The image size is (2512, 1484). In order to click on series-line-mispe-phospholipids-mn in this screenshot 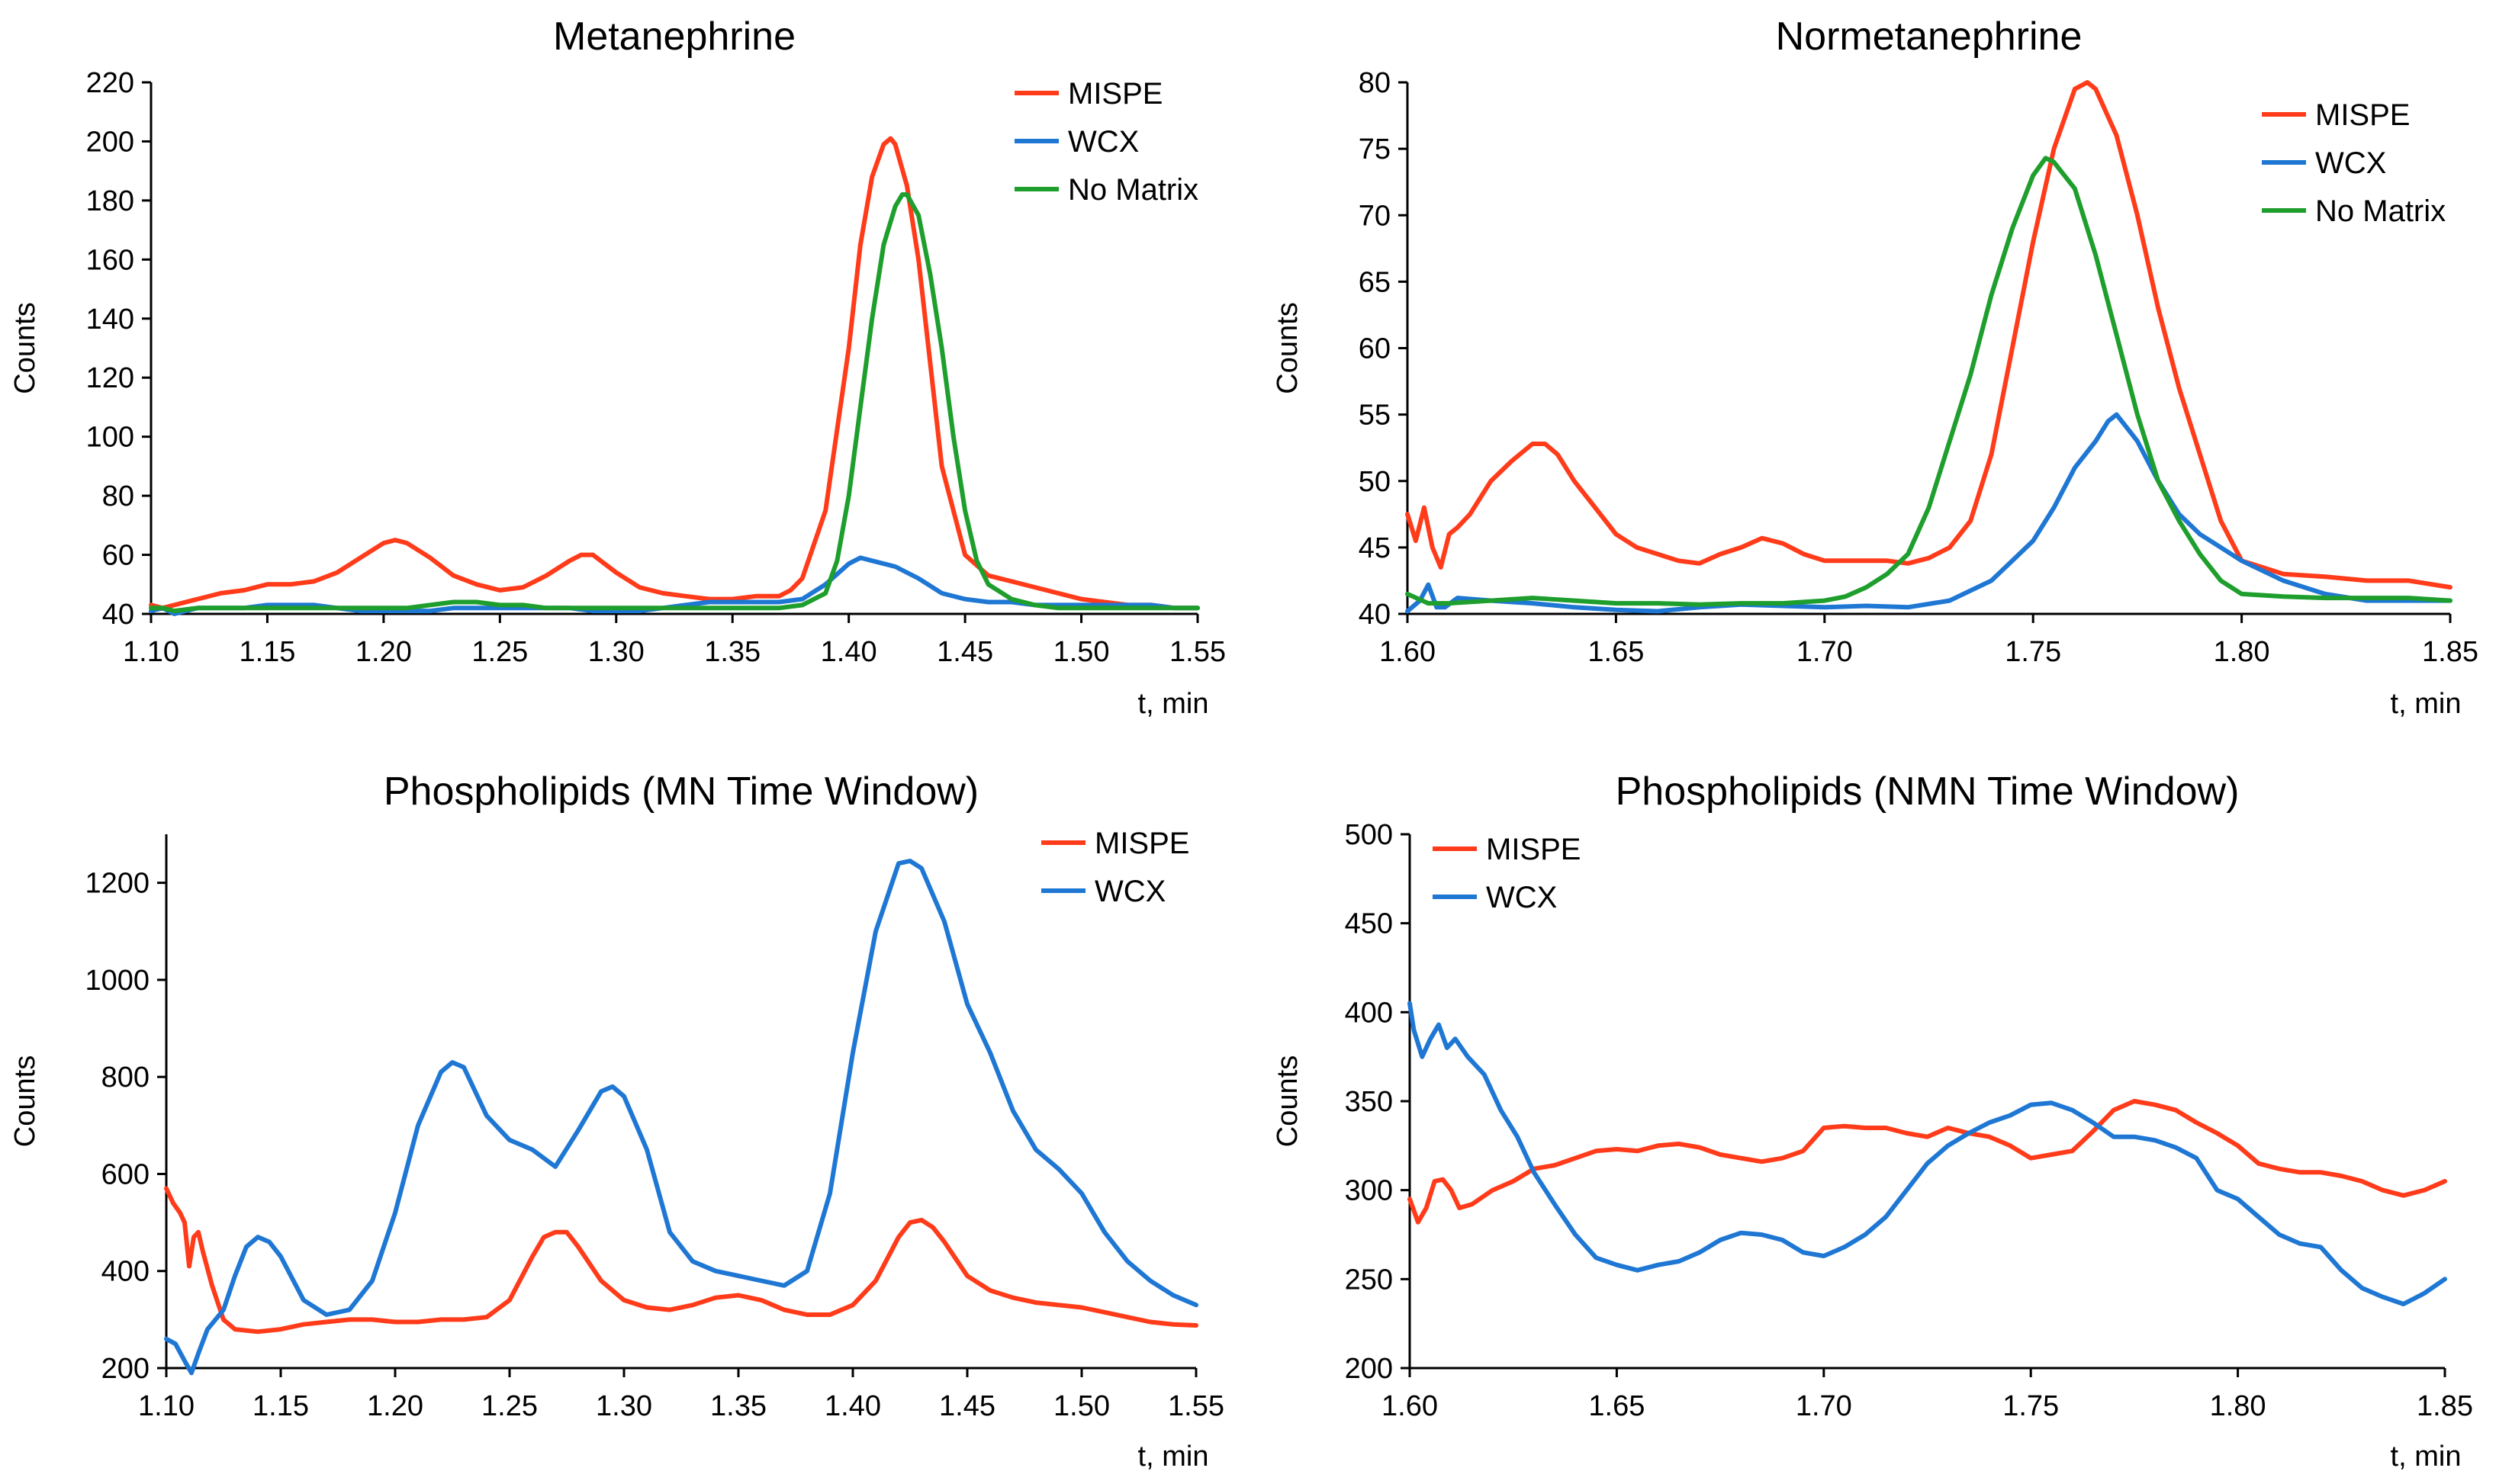, I will do `click(681, 1260)`.